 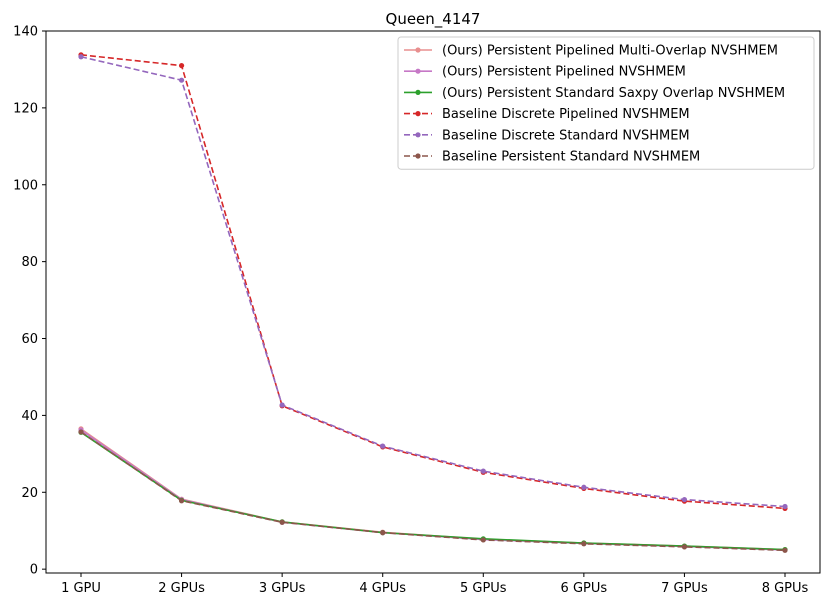 What do you see at coordinates (25, 32) in the screenshot?
I see `y-tick-label: 140` at bounding box center [25, 32].